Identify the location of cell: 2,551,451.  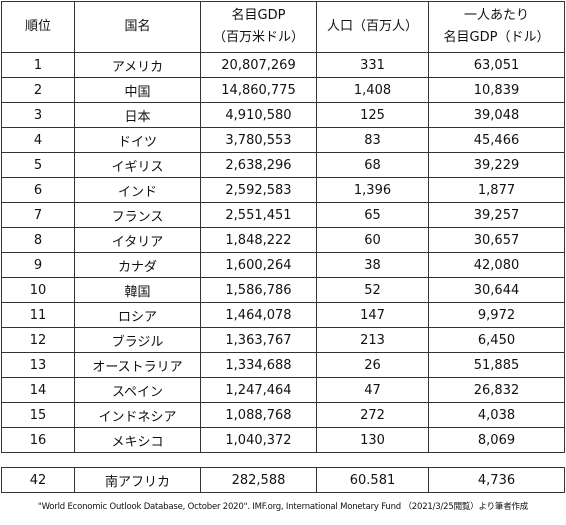
(258, 215).